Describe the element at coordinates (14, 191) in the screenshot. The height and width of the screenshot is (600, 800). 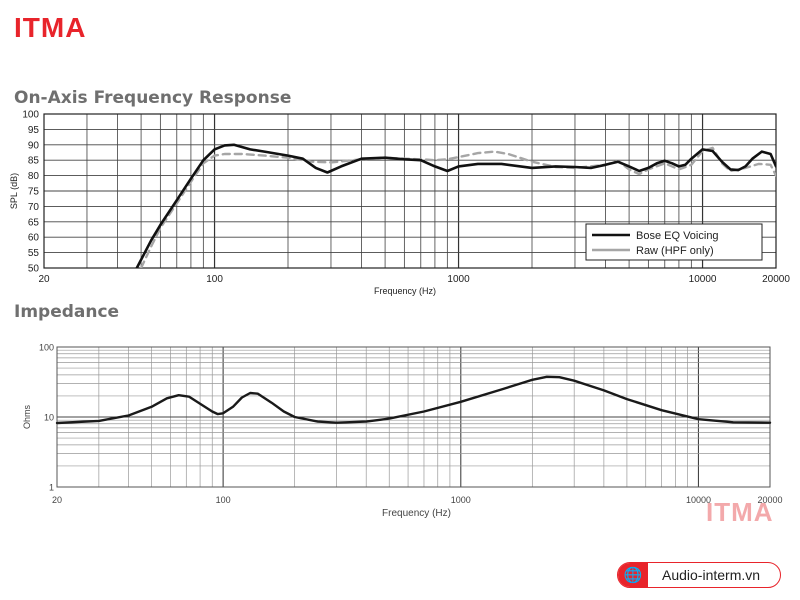
I see `y-axis-label: SPL (dB)` at that location.